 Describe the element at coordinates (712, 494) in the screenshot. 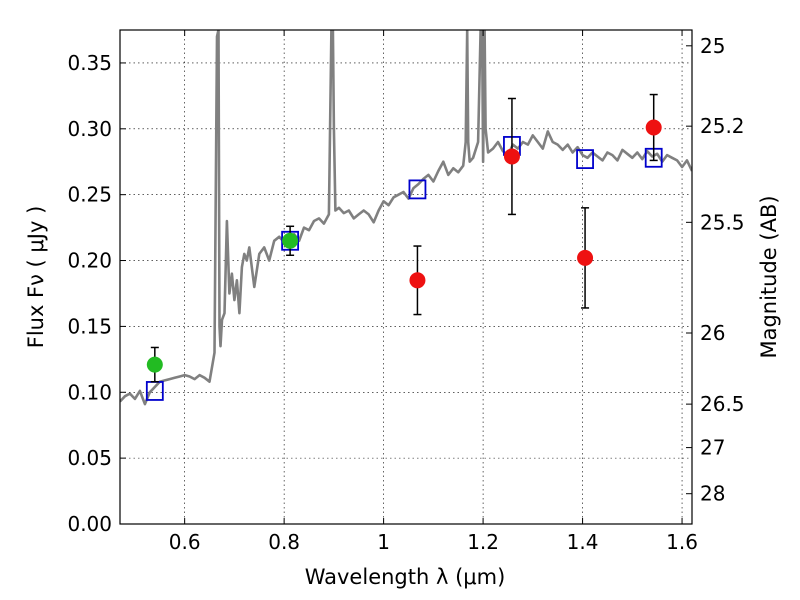

I see `right-tick-label: 28` at that location.